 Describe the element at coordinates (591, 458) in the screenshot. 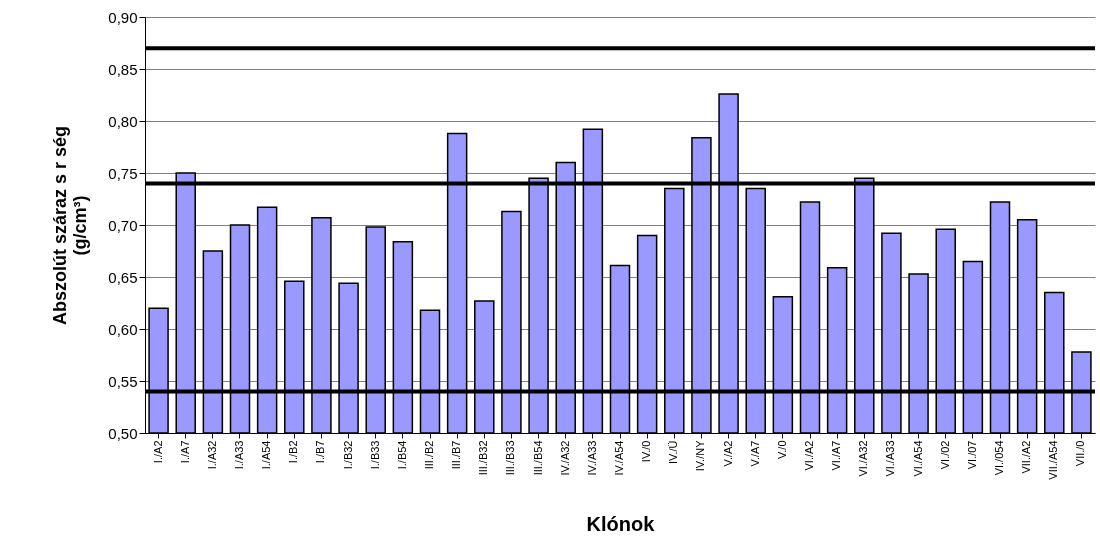

I see `x-tick-label: IV./A33` at that location.